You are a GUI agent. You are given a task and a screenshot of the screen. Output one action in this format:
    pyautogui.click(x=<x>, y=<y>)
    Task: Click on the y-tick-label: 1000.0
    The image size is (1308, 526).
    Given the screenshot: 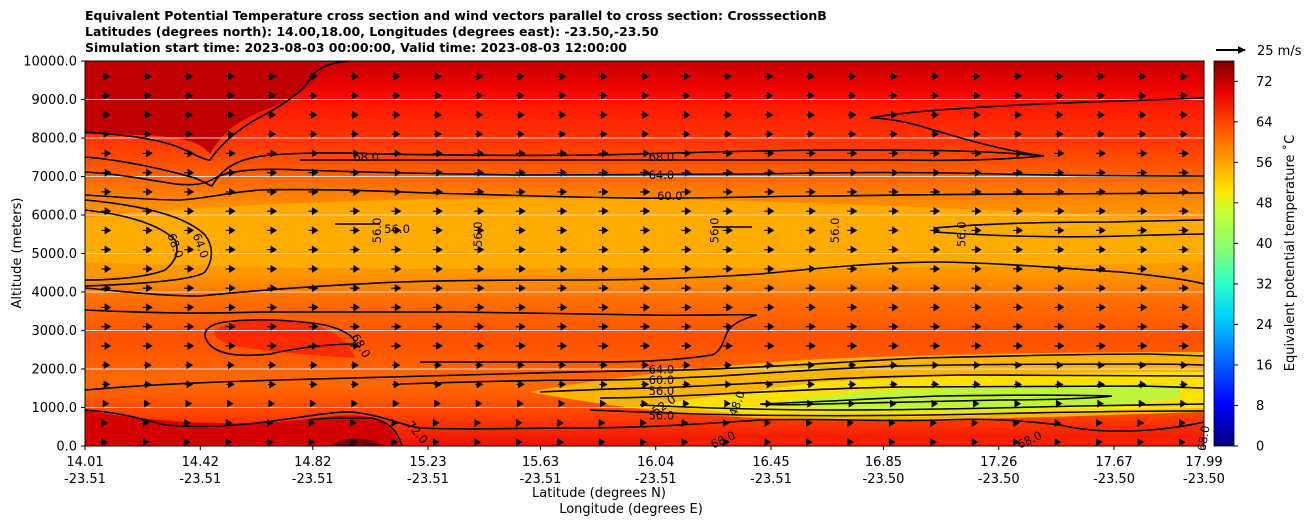 What is the action you would take?
    pyautogui.click(x=55, y=408)
    